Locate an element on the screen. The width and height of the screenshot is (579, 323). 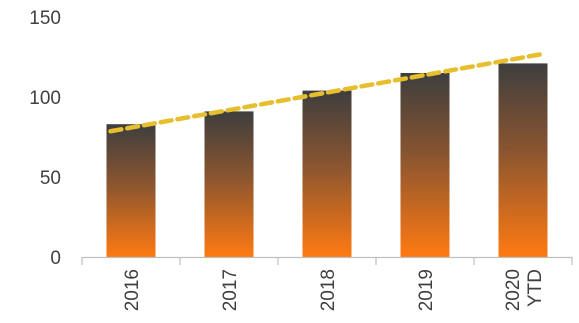
y-tick-label: 100 is located at coordinates (45, 98).